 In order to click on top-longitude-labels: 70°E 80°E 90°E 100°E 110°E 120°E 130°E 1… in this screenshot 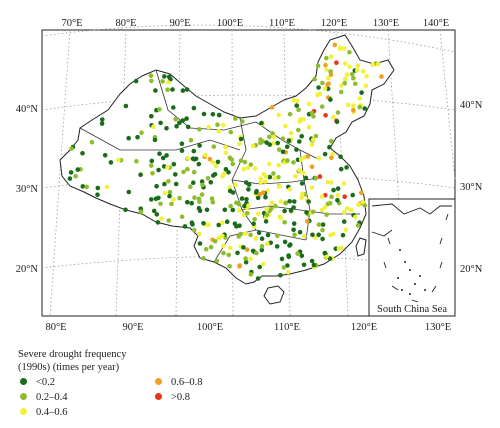, I will do `click(255, 23)`.